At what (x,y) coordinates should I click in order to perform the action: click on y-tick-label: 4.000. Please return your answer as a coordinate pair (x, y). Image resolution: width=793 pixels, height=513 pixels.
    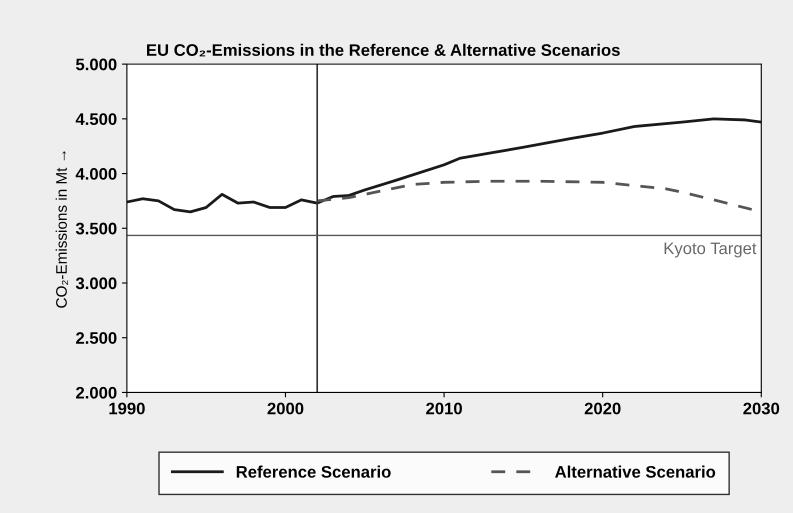
    Looking at the image, I should click on (96, 174).